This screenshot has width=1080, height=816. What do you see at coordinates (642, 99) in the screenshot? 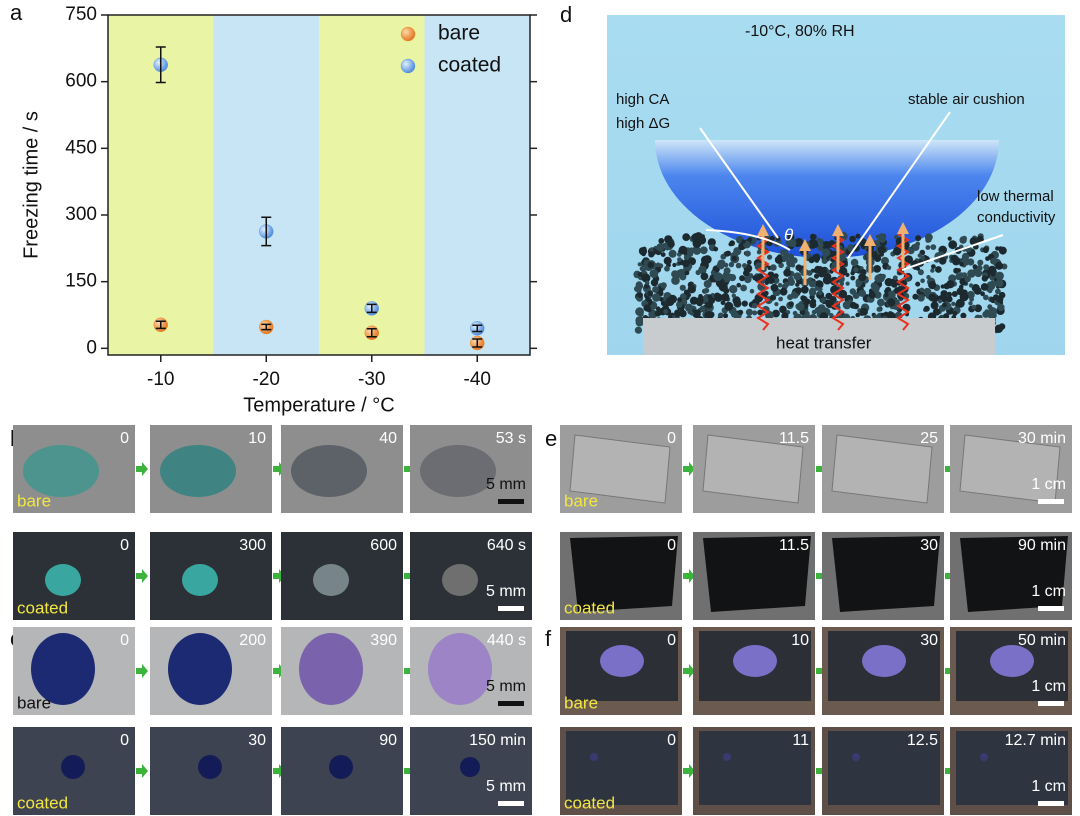
I see `label: high CA` at bounding box center [642, 99].